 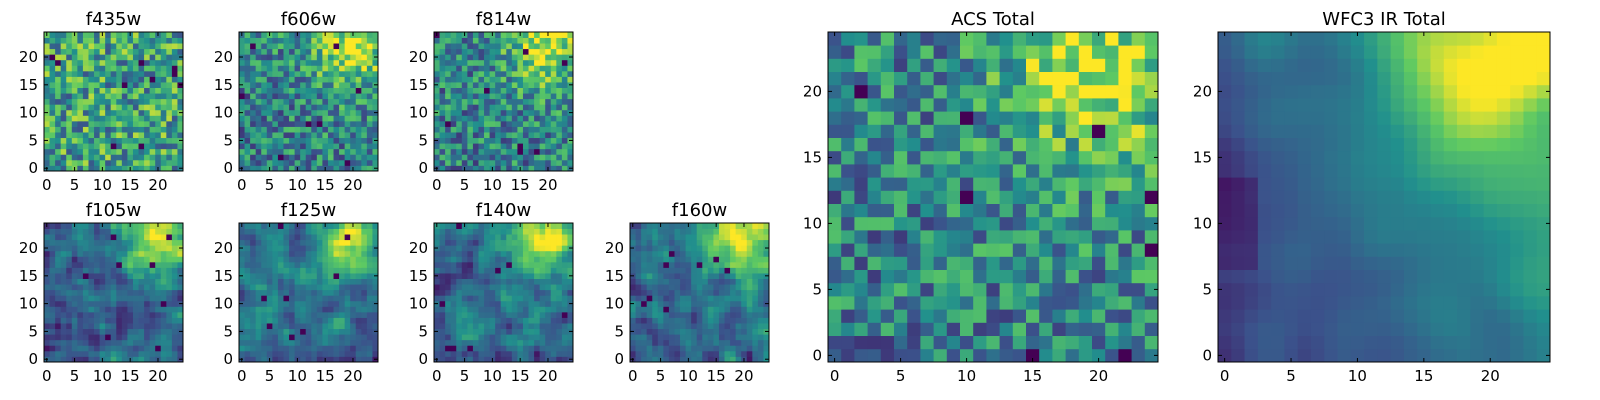 What do you see at coordinates (28, 85) in the screenshot?
I see `y-tick-label: 15` at bounding box center [28, 85].